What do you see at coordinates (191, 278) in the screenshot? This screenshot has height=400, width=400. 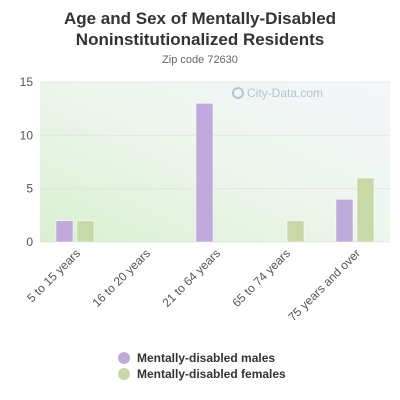 I see `x-tick-label: 21 to 64 years` at bounding box center [191, 278].